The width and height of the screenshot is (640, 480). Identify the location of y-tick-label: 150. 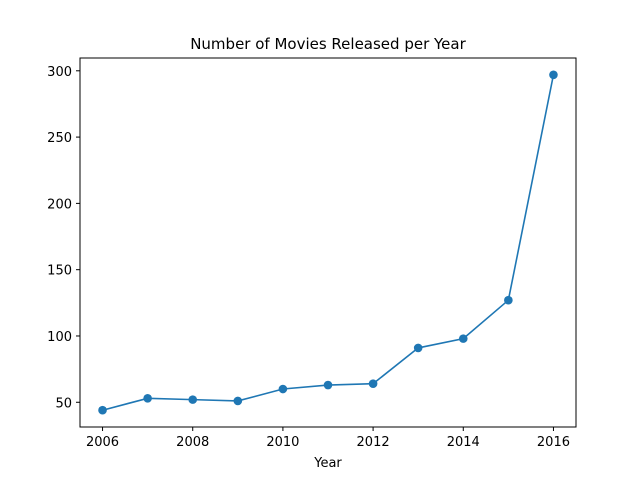
(59, 271).